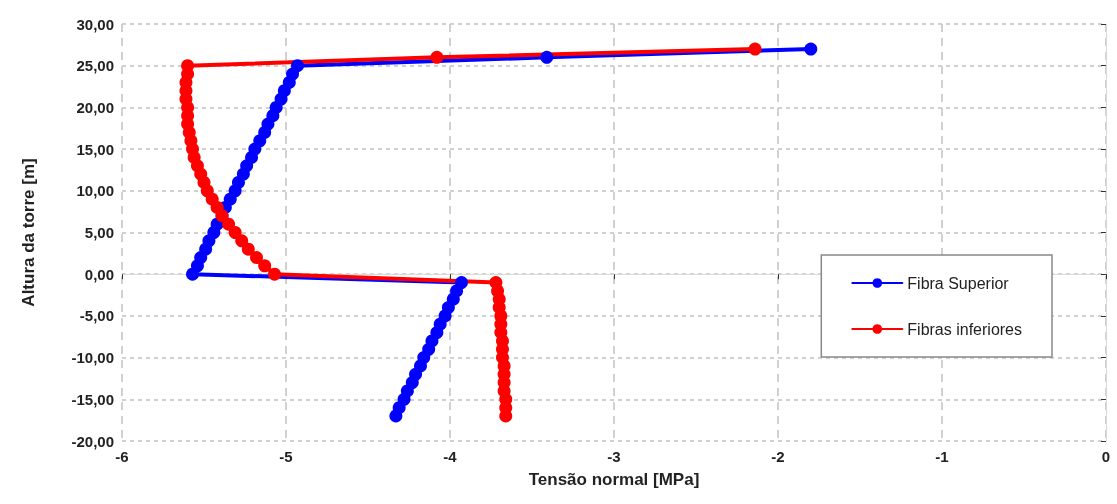 The image size is (1117, 504). What do you see at coordinates (96, 316) in the screenshot?
I see `y-tick-label: -5,00` at bounding box center [96, 316].